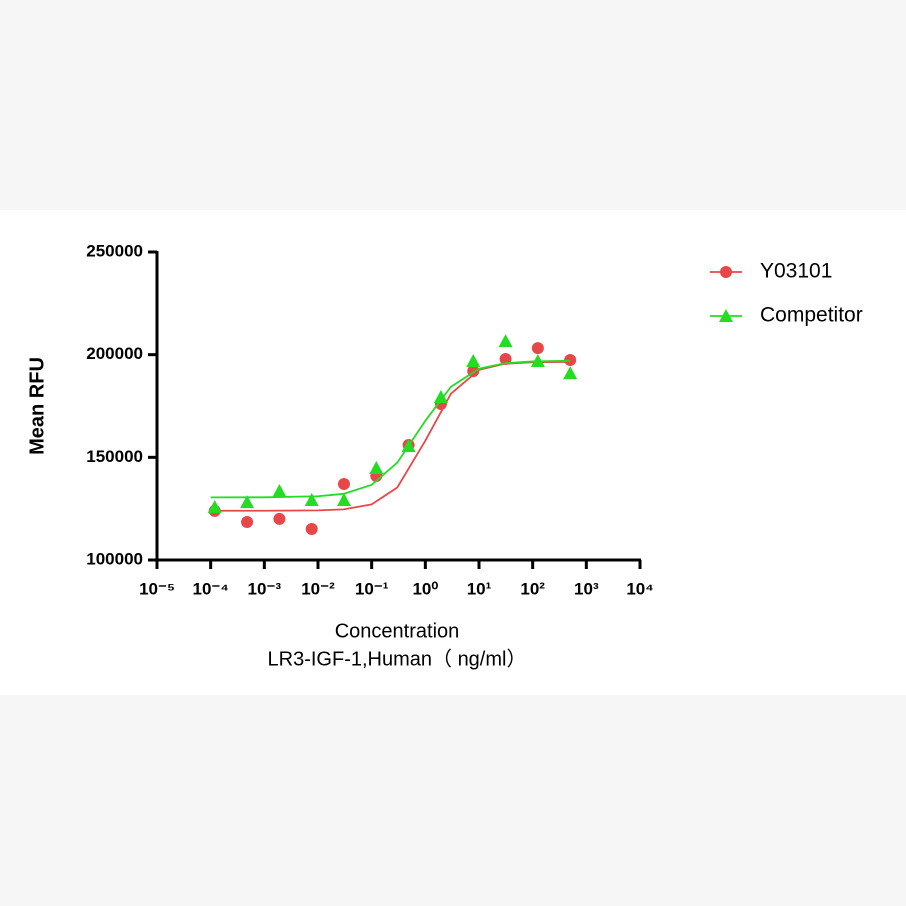 Image resolution: width=906 pixels, height=906 pixels. Describe the element at coordinates (479, 588) in the screenshot. I see `x-tick-label: 10¹` at that location.